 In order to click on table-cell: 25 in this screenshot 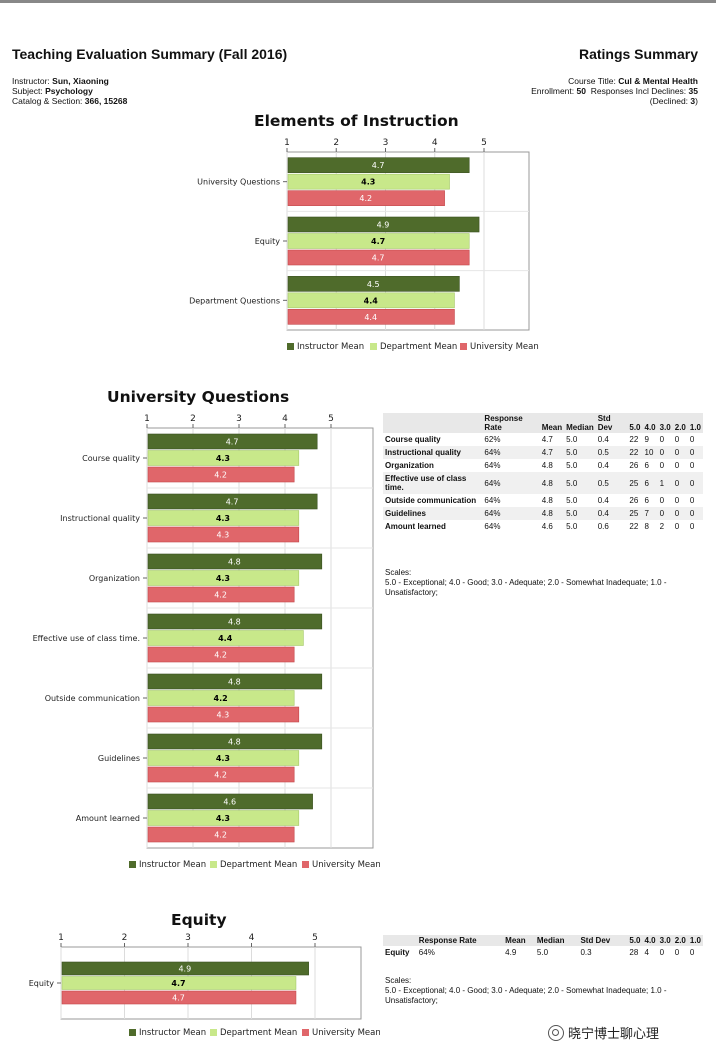, I will do `click(635, 513)`.